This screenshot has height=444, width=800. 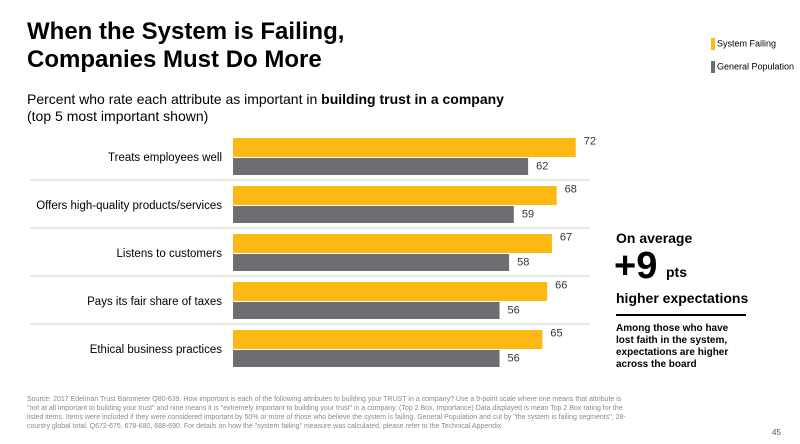 What do you see at coordinates (186, 31) in the screenshot?
I see `chart-title: When the System is Failing,` at bounding box center [186, 31].